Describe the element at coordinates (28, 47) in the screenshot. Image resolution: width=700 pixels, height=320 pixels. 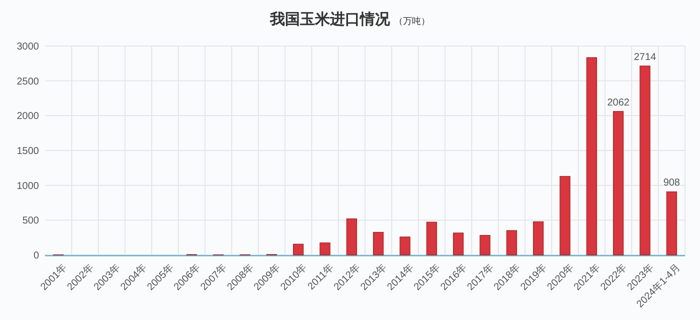
I see `y-tick-label: 3000` at that location.